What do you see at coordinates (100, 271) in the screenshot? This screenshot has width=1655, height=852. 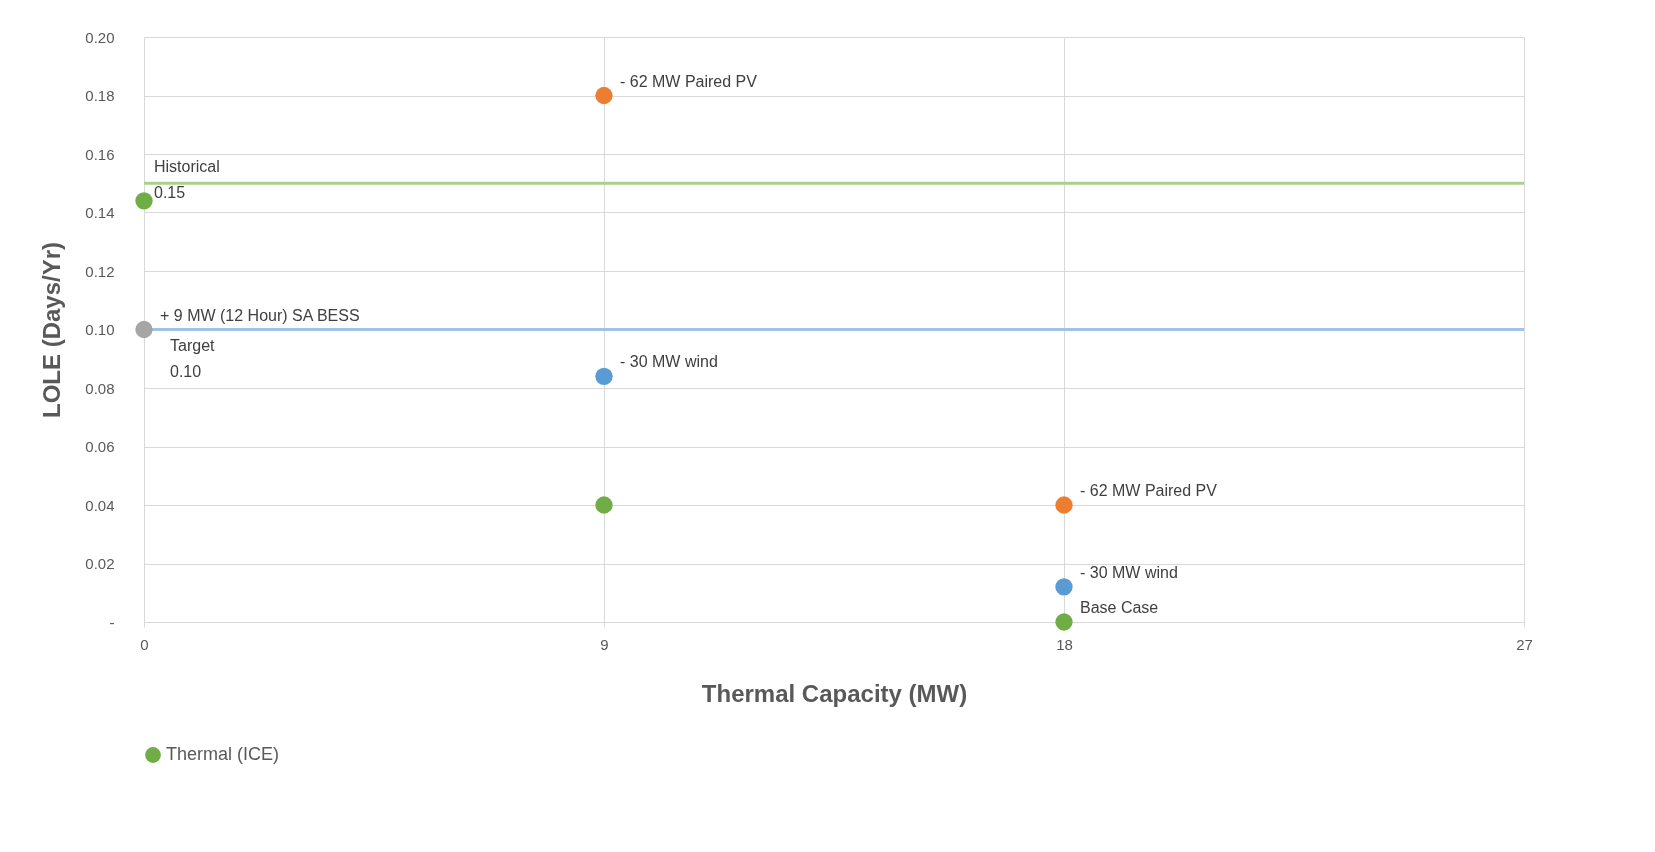 I see `y-tick-label: 0.12` at bounding box center [100, 271].